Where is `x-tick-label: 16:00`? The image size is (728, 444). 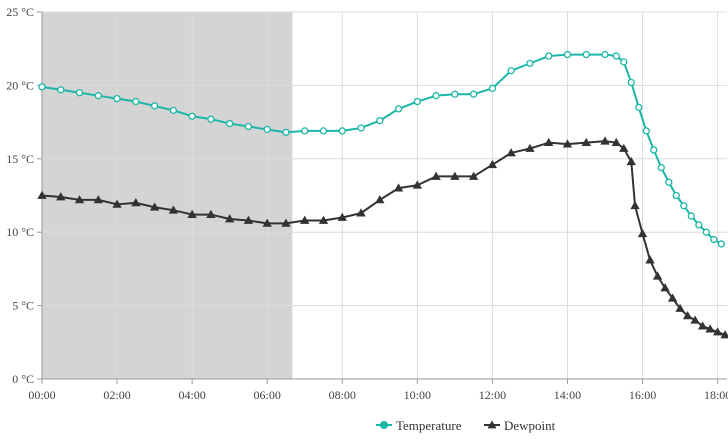 x-tick-label: 16:00 is located at coordinates (642, 395).